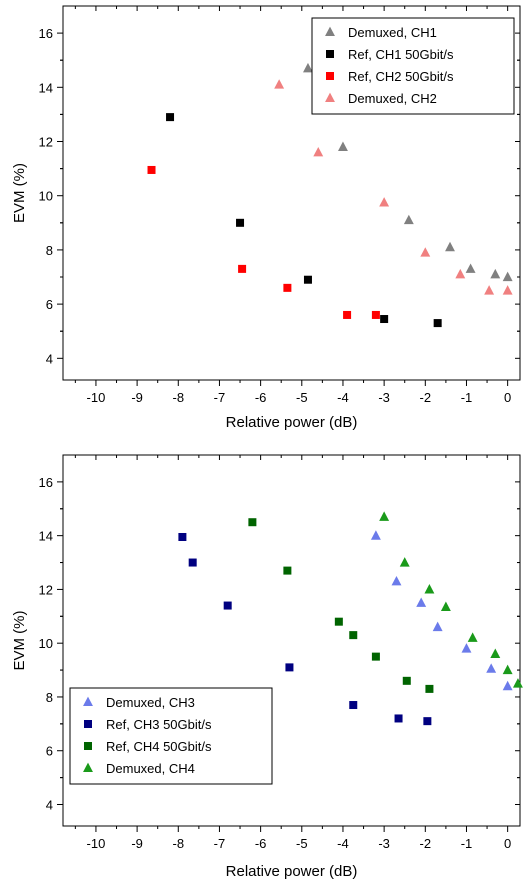 This screenshot has height=888, width=524. Describe the element at coordinates (330, 31) in the screenshot. I see `legend-marker-demuxed-ch1` at that location.